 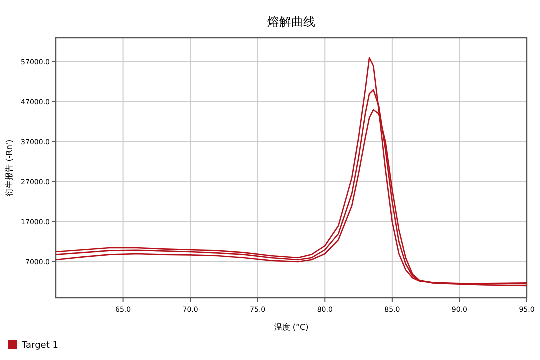 What do you see at coordinates (39, 346) in the screenshot?
I see `legend-label: Target 1` at bounding box center [39, 346].